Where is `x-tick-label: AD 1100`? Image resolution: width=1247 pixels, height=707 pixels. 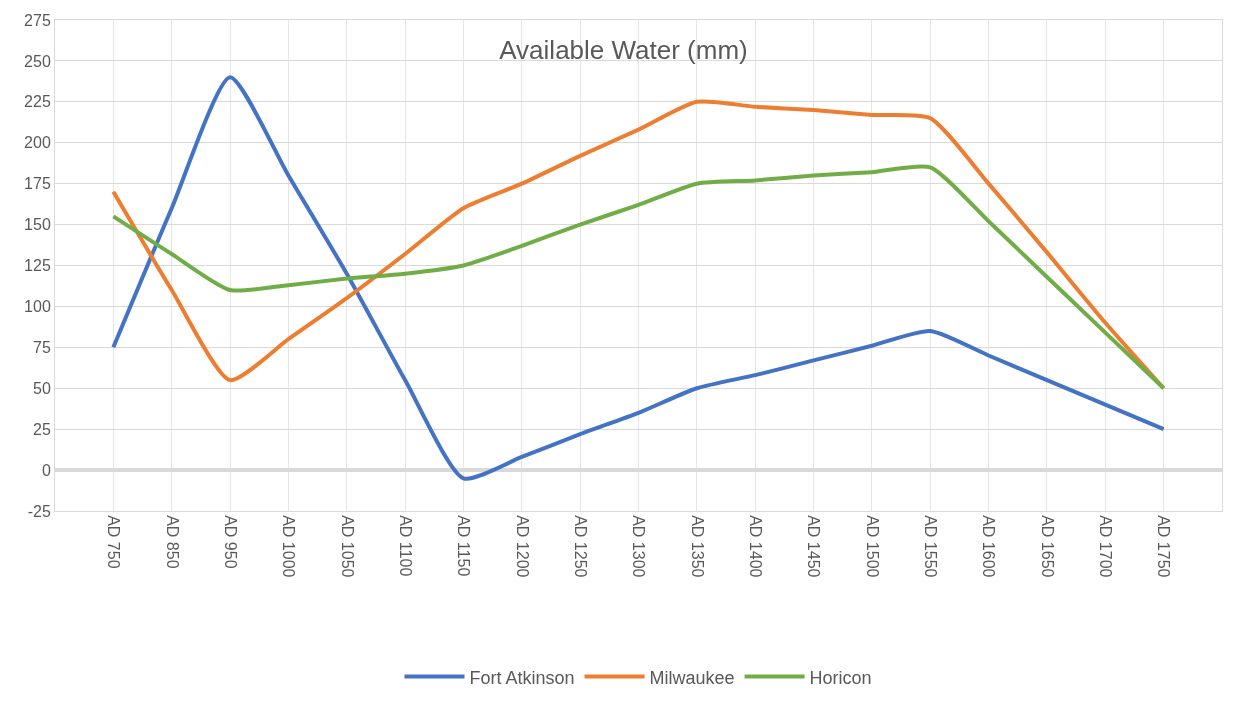
x-tick-label: AD 1100 is located at coordinates (405, 546).